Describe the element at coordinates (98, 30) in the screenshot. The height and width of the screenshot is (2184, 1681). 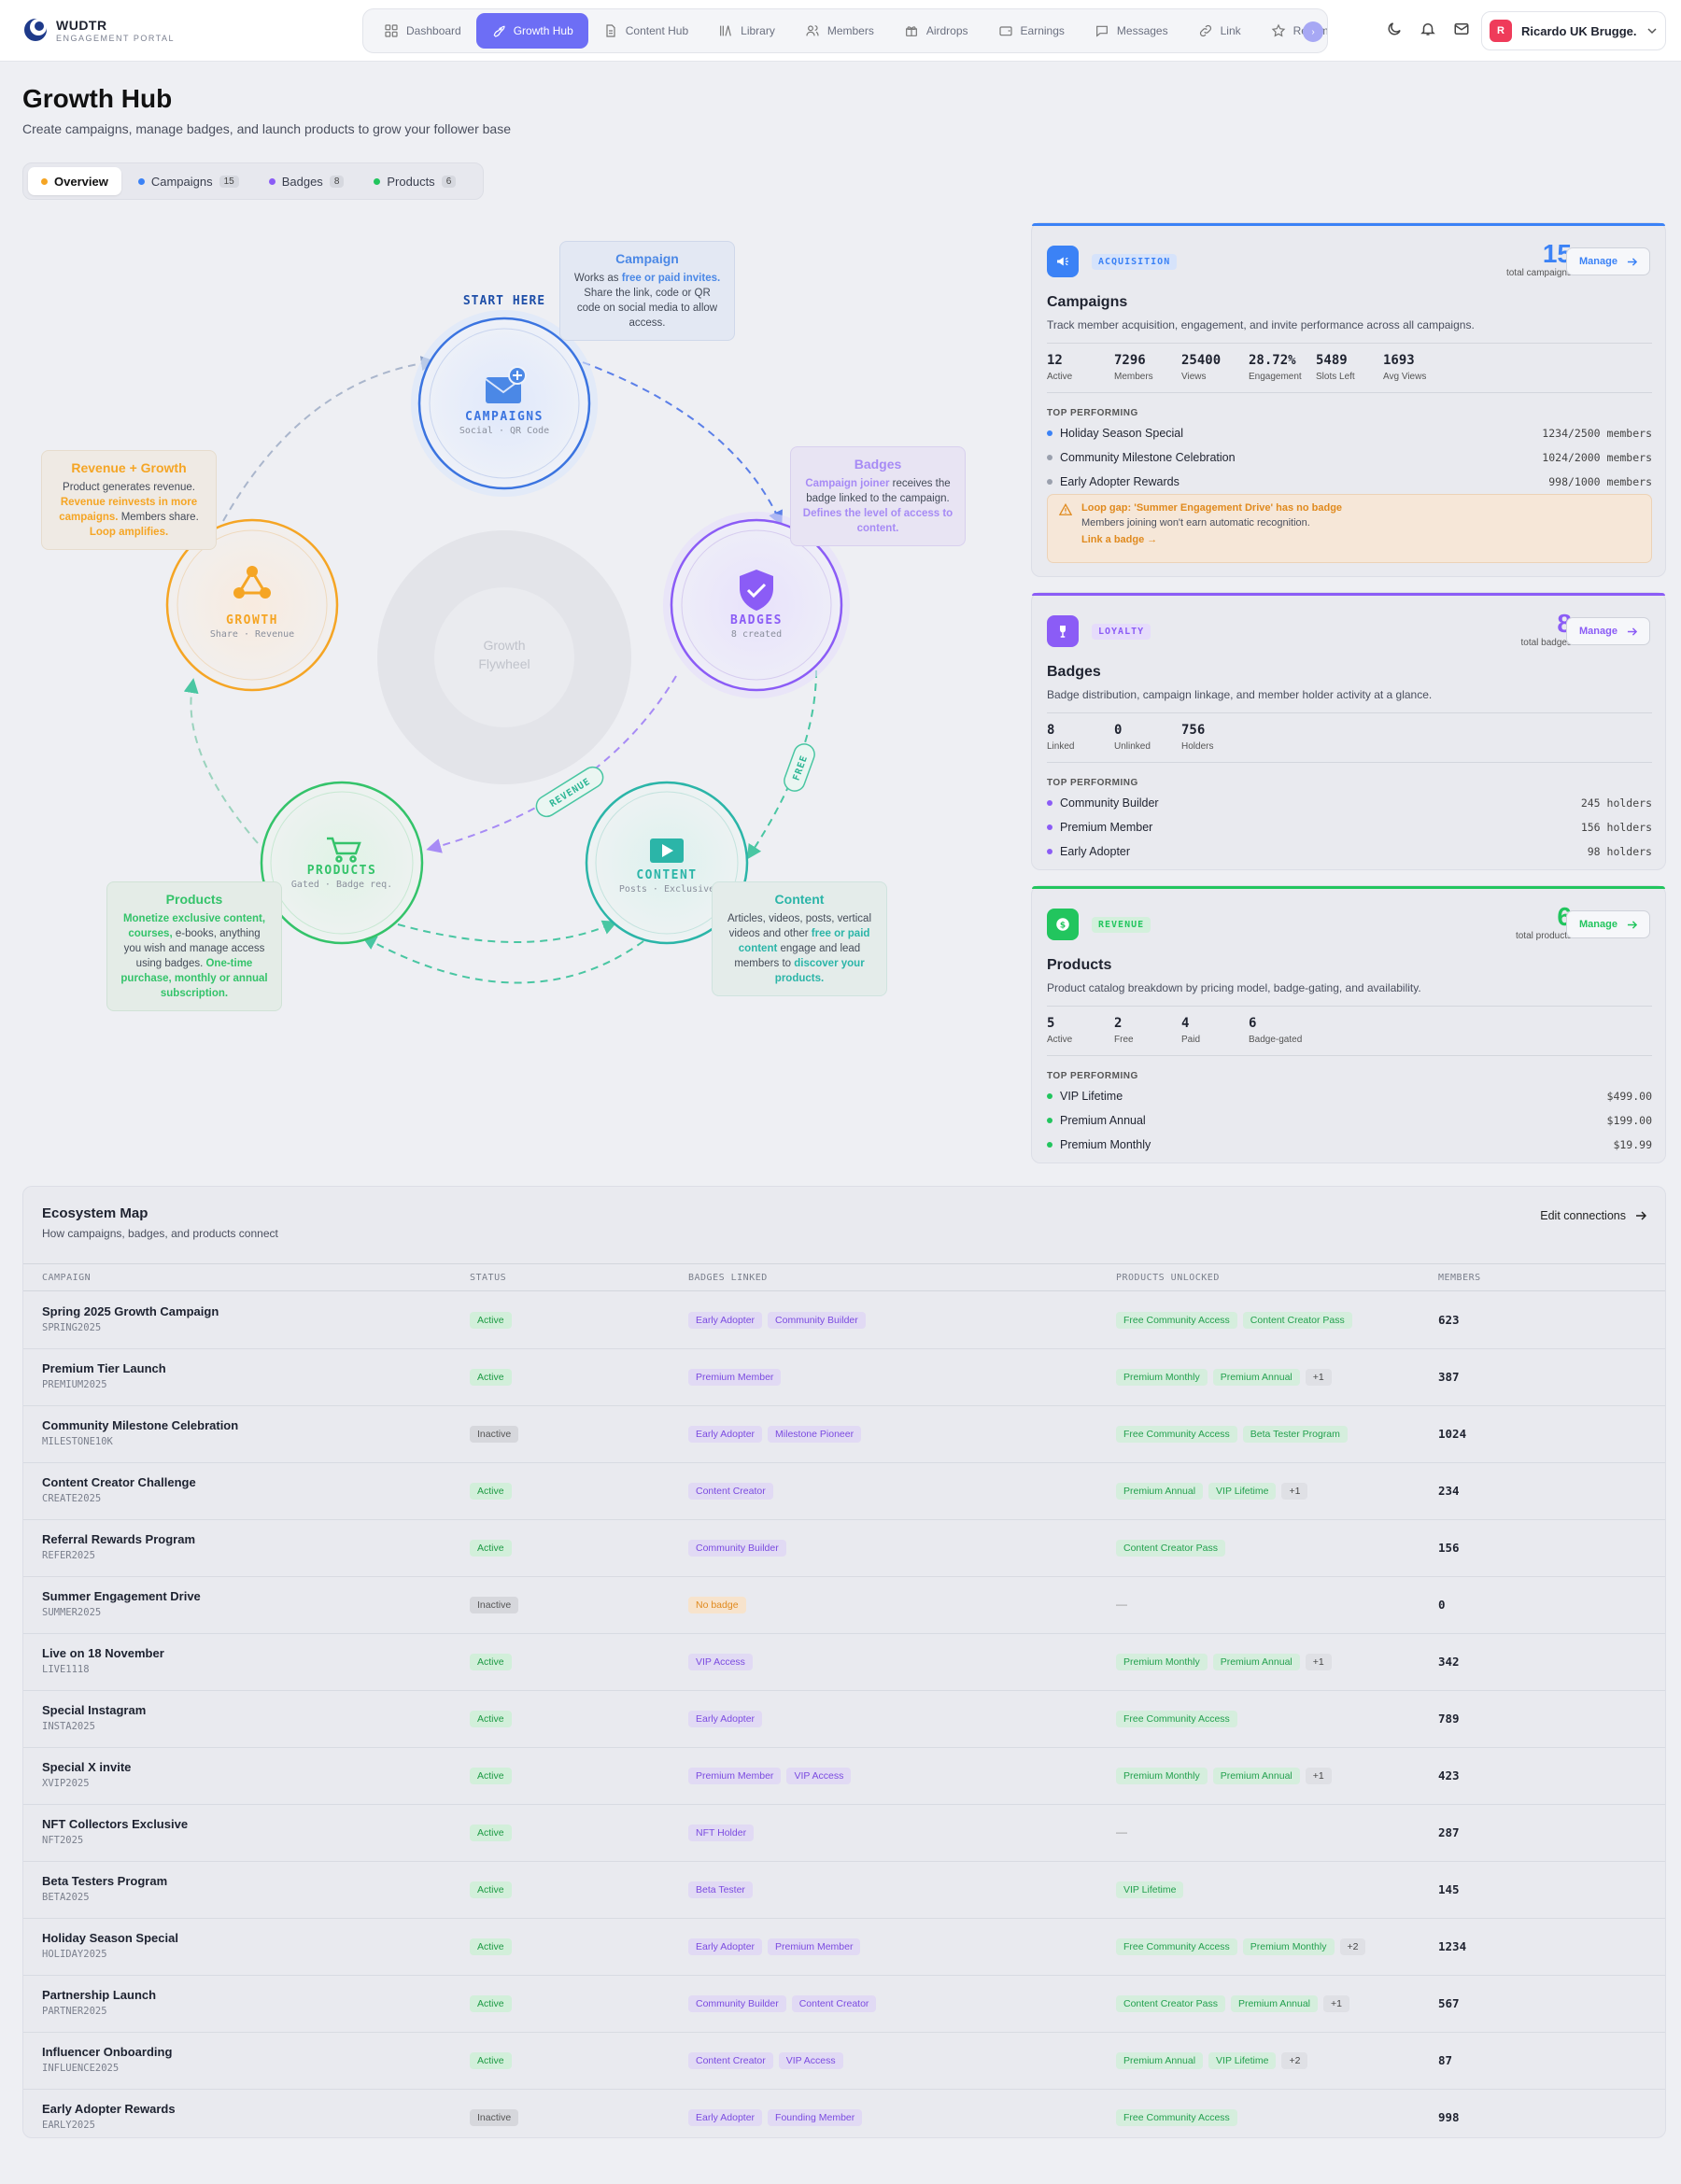
I see `brand-logo: WUDTR ENGAGEMENT PORTAL` at that location.